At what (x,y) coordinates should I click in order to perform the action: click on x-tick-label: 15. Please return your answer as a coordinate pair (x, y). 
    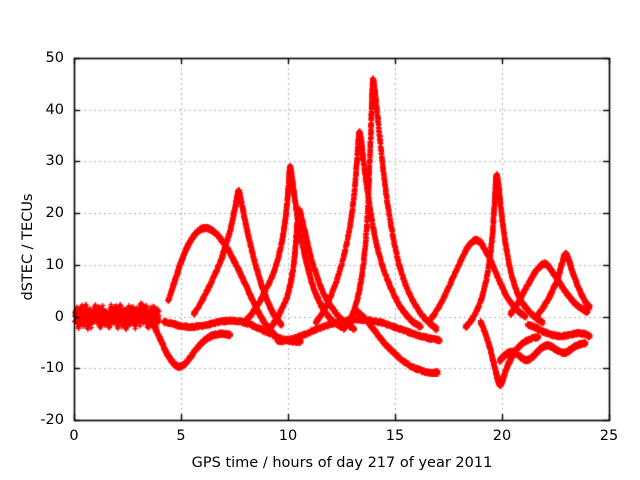
    Looking at the image, I should click on (395, 436).